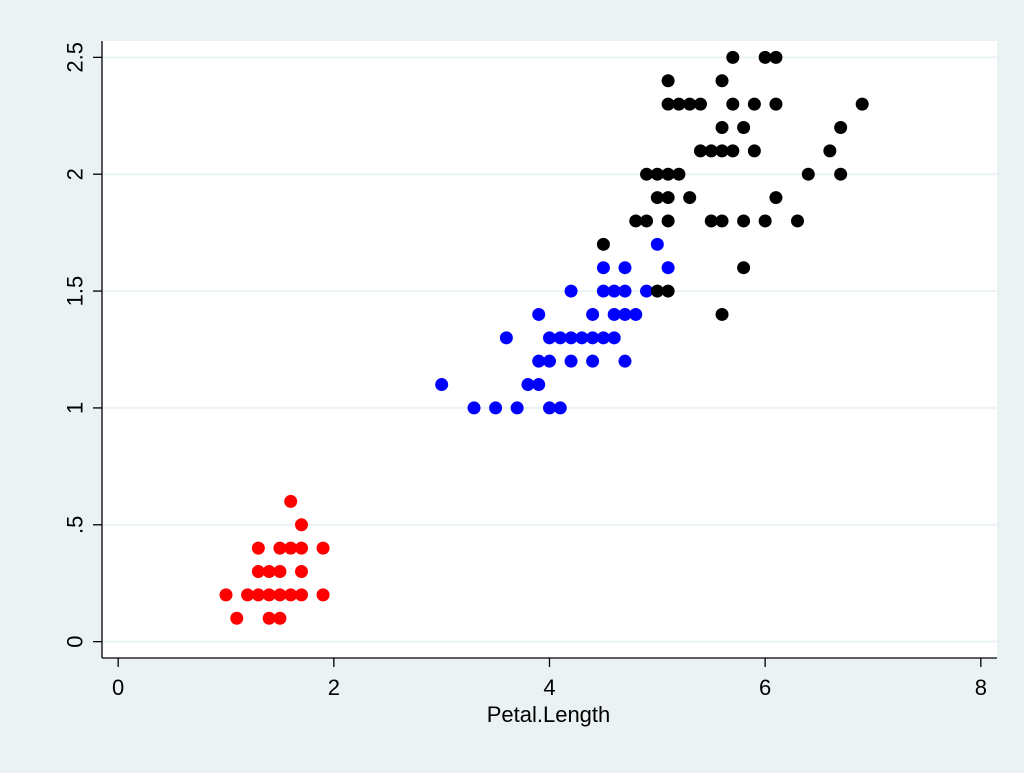  Describe the element at coordinates (75, 408) in the screenshot. I see `y-tick-label: 1` at that location.